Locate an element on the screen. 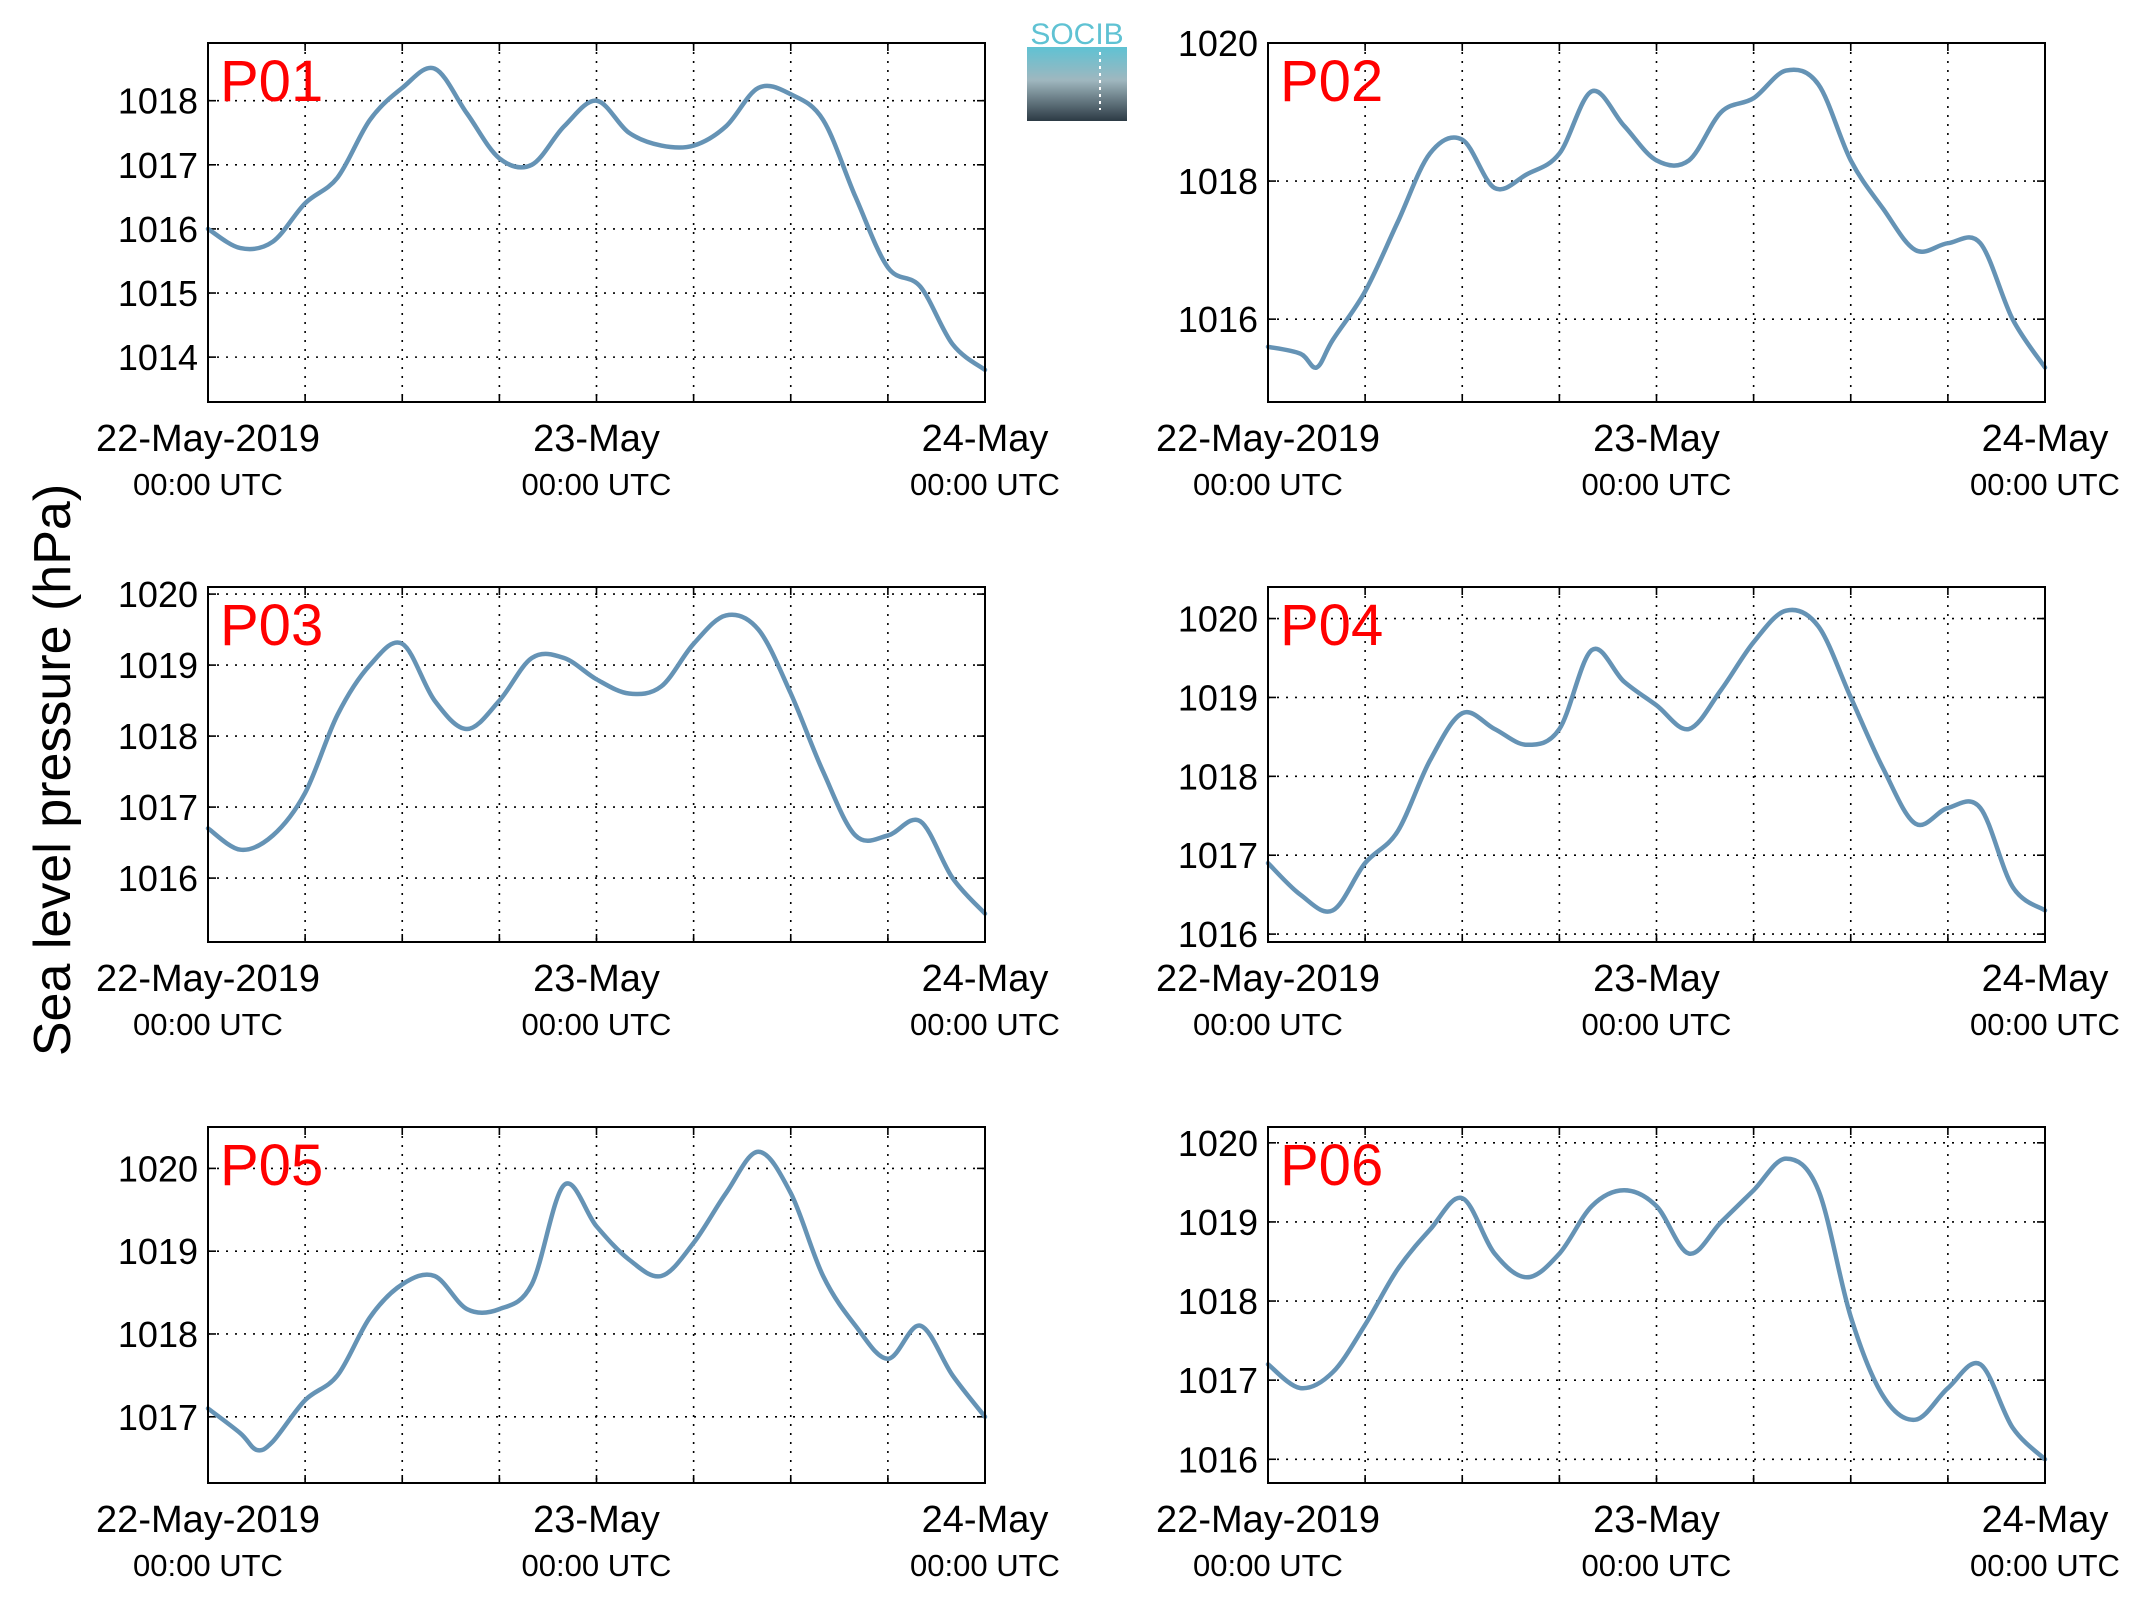  logo-text: SOCIB is located at coordinates (1076, 34).